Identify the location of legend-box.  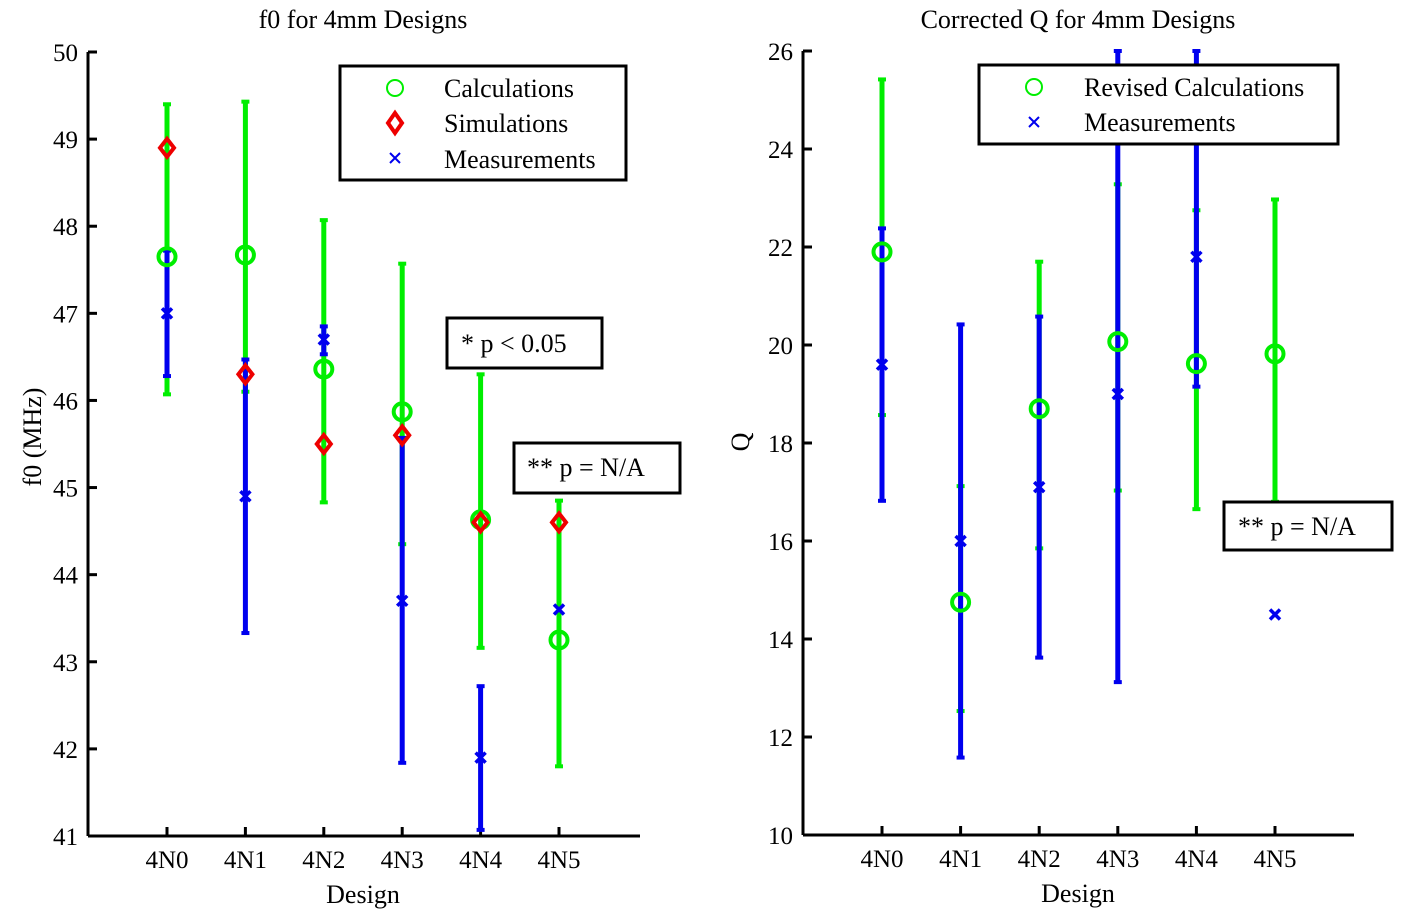
(1158, 104).